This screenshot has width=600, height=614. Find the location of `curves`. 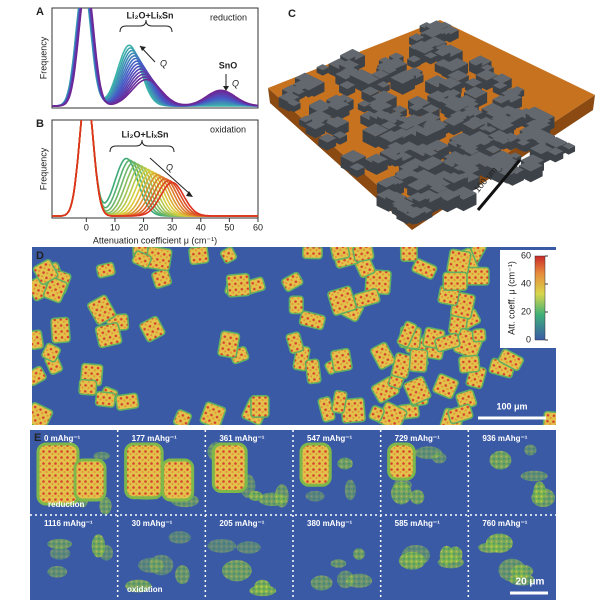

curves is located at coordinates (155, 57).